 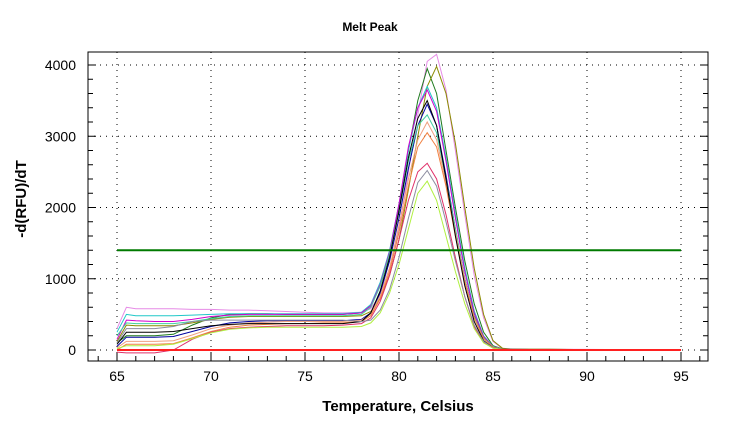 What do you see at coordinates (493, 376) in the screenshot?
I see `x-tick-label: 85` at bounding box center [493, 376].